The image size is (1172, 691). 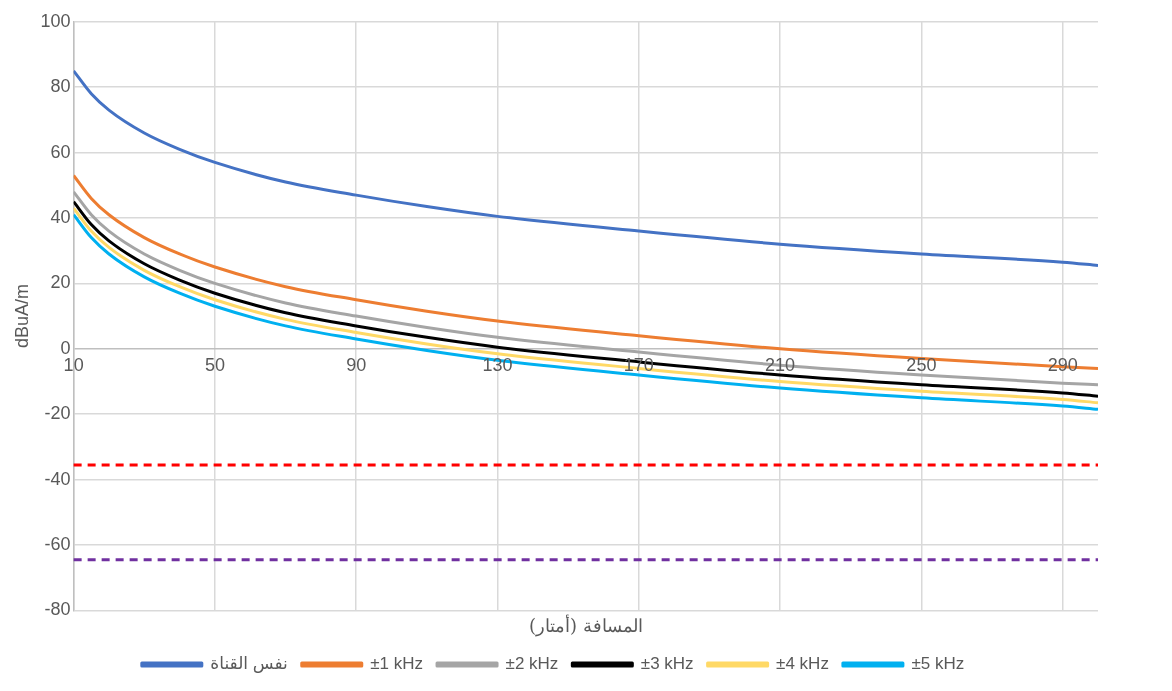 What do you see at coordinates (532, 664) in the screenshot?
I see `legend-label: ±2 kHz` at bounding box center [532, 664].